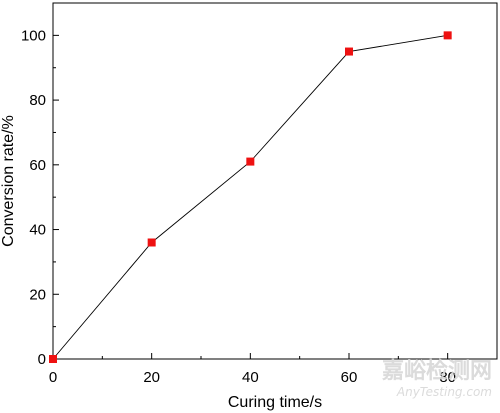  Describe the element at coordinates (349, 377) in the screenshot. I see `x-tick-label: 60` at that location.